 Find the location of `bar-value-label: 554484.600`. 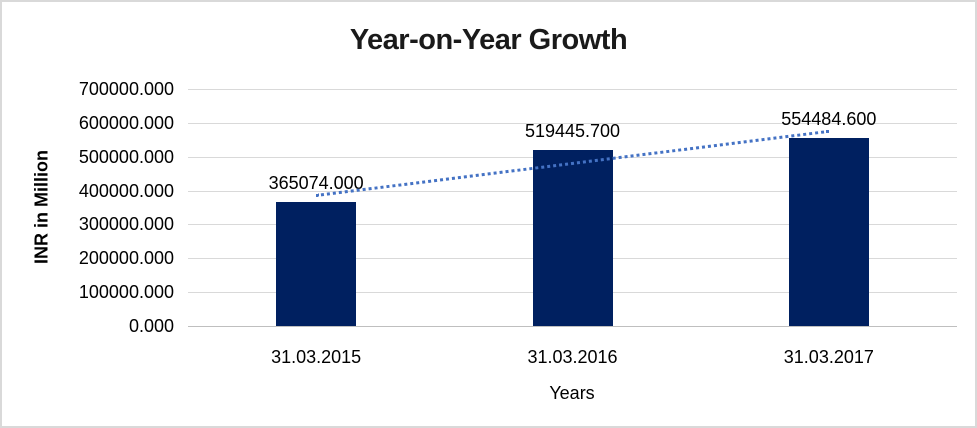

bar-value-label: 554484.600 is located at coordinates (829, 119).